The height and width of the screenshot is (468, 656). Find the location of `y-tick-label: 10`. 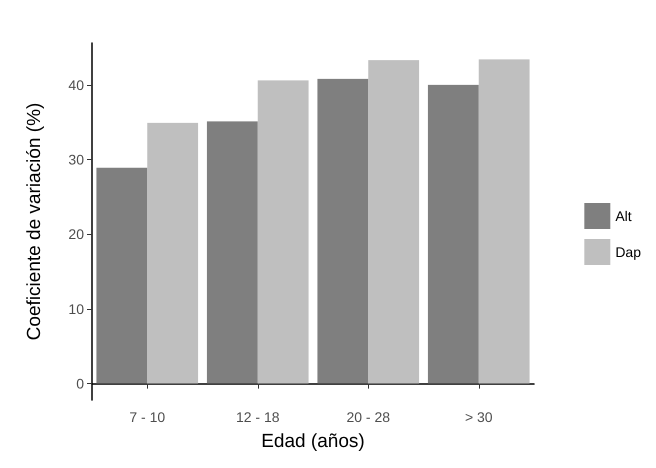

y-tick-label: 10 is located at coordinates (76, 308).